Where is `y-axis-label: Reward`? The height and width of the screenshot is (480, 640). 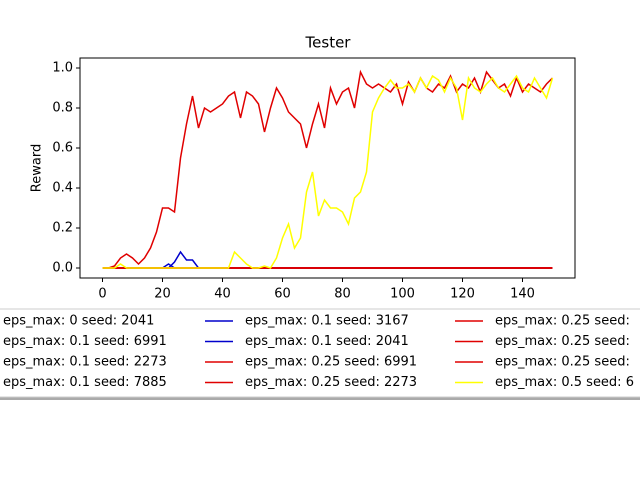
y-axis-label: Reward is located at coordinates (37, 168).